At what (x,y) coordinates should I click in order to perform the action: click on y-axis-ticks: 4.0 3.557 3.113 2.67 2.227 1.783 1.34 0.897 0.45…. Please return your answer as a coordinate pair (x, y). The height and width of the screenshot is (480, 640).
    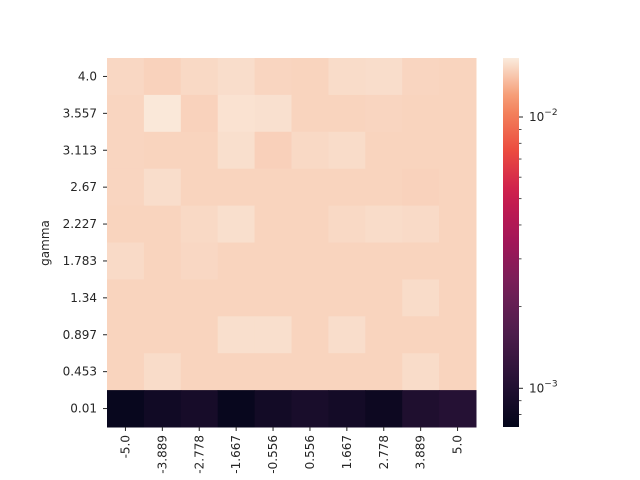
    Looking at the image, I should click on (85, 242).